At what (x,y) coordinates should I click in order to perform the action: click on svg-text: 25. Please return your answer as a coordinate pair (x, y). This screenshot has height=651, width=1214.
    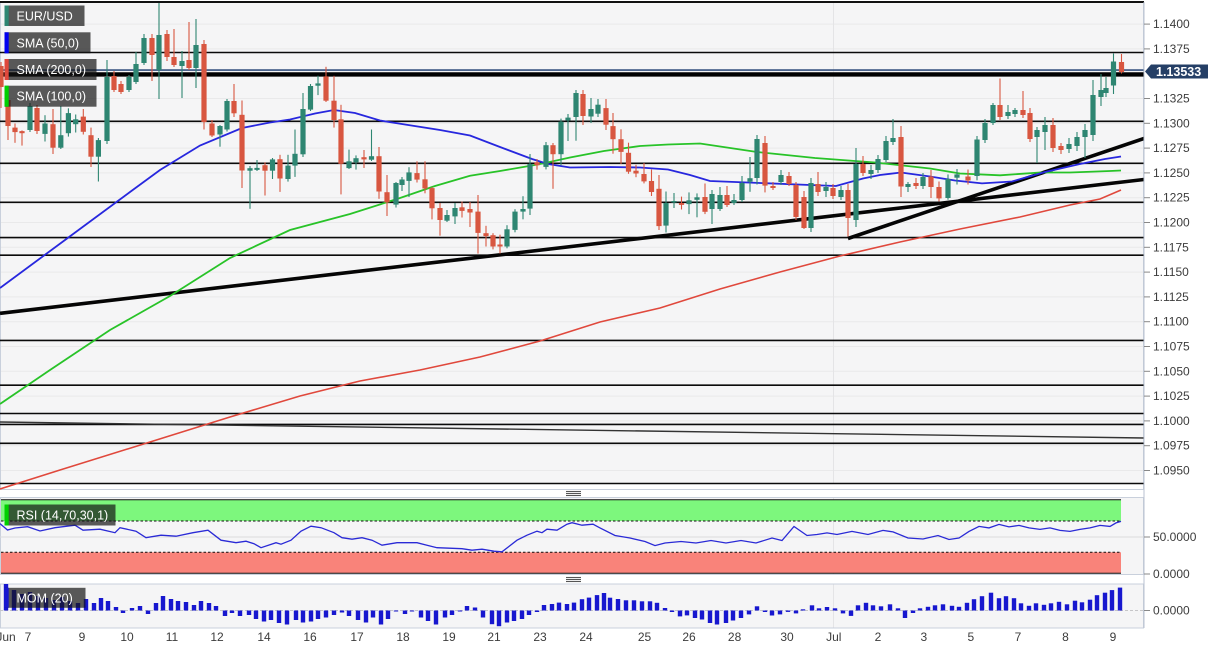
    Looking at the image, I should click on (645, 637).